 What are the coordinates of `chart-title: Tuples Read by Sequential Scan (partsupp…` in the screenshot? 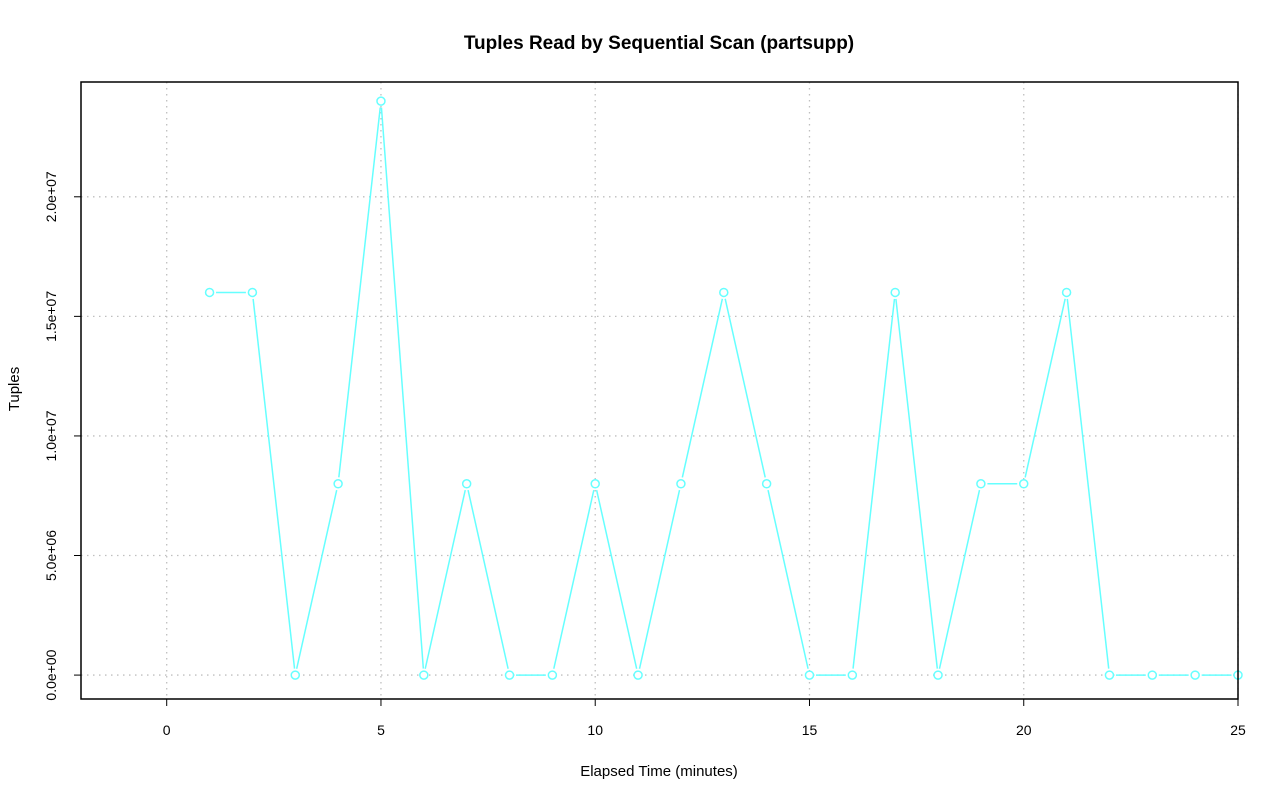 It's located at (659, 43).